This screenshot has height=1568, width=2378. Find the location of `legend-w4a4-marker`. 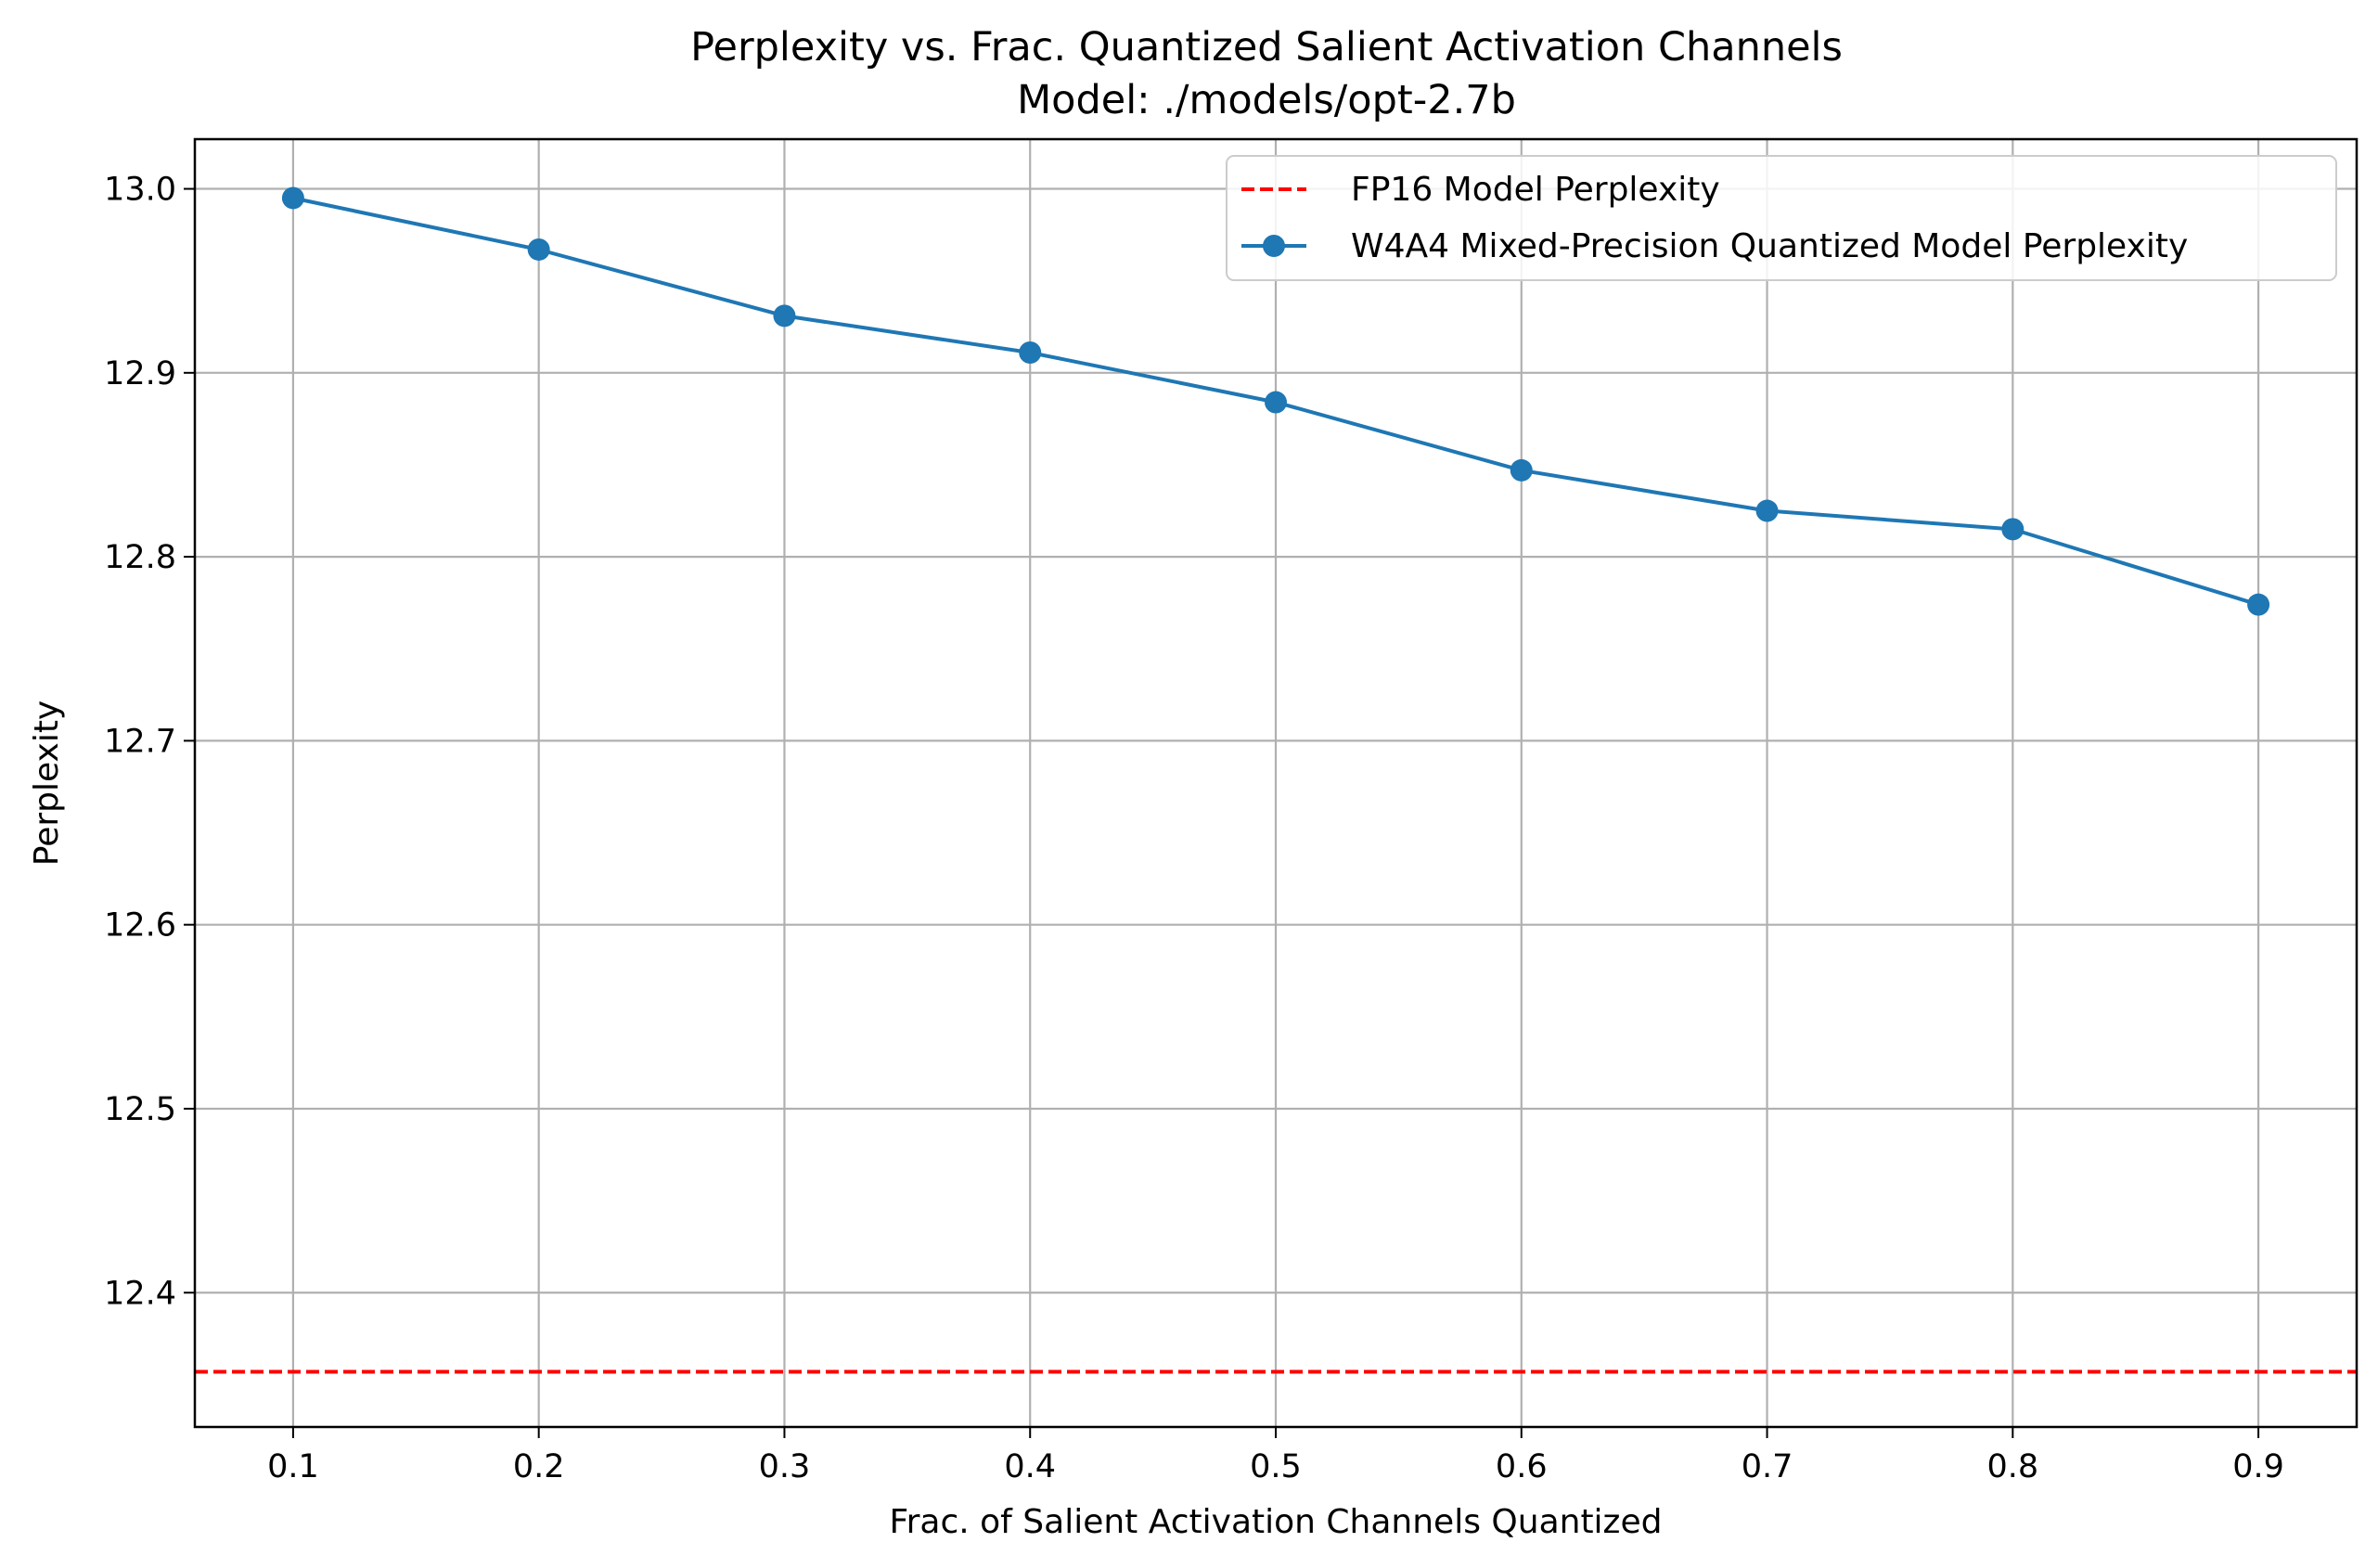

legend-w4a4-marker is located at coordinates (1274, 246).